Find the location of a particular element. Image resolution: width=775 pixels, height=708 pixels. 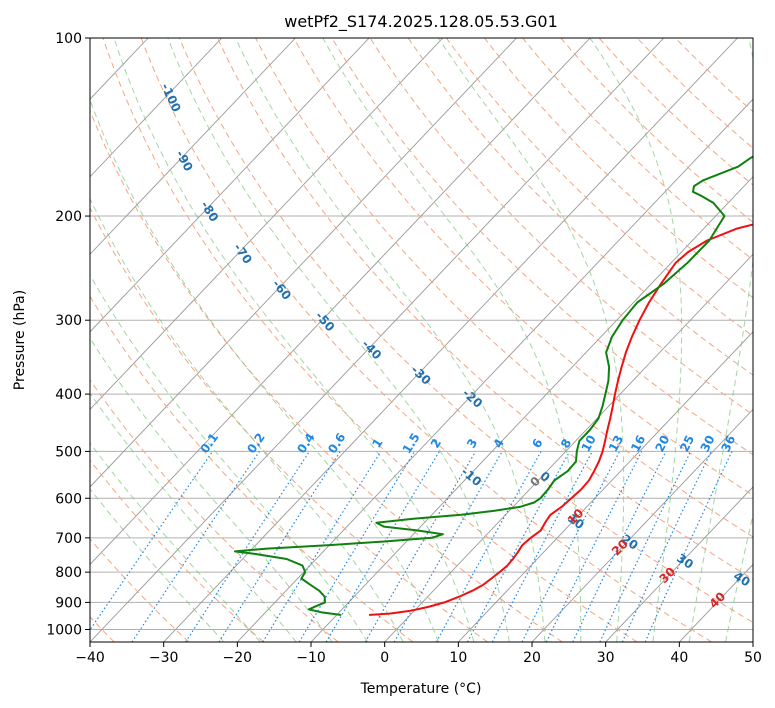

mixing-ratio-label: 20 is located at coordinates (662, 443).